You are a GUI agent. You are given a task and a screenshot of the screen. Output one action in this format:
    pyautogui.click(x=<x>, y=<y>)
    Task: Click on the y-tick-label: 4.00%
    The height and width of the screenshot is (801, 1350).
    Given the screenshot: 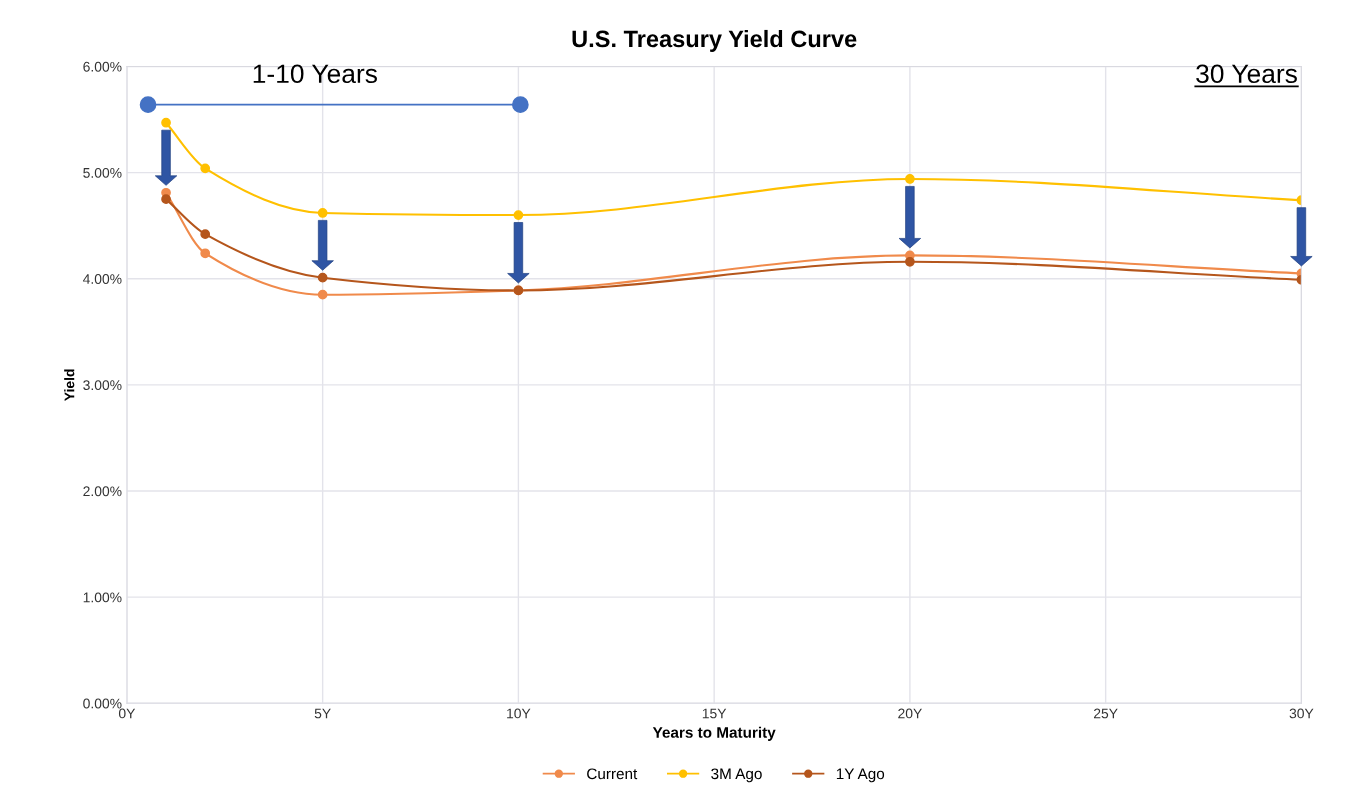 What is the action you would take?
    pyautogui.click(x=102, y=279)
    